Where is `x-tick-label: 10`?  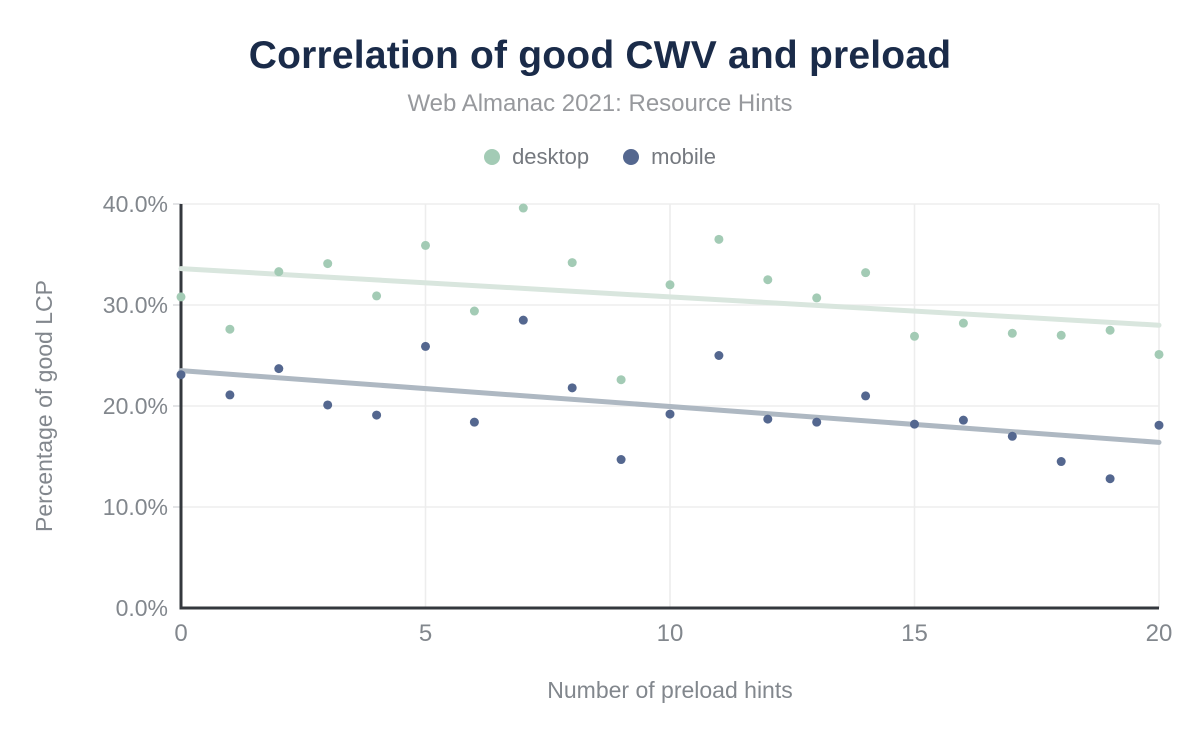 x-tick-label: 10 is located at coordinates (670, 633).